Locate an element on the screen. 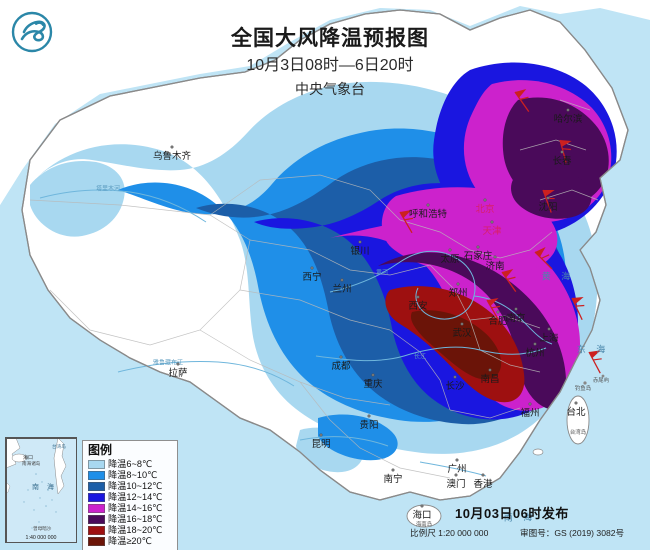 The width and height of the screenshot is (650, 550). inset-map-graphic is located at coordinates (41, 490).